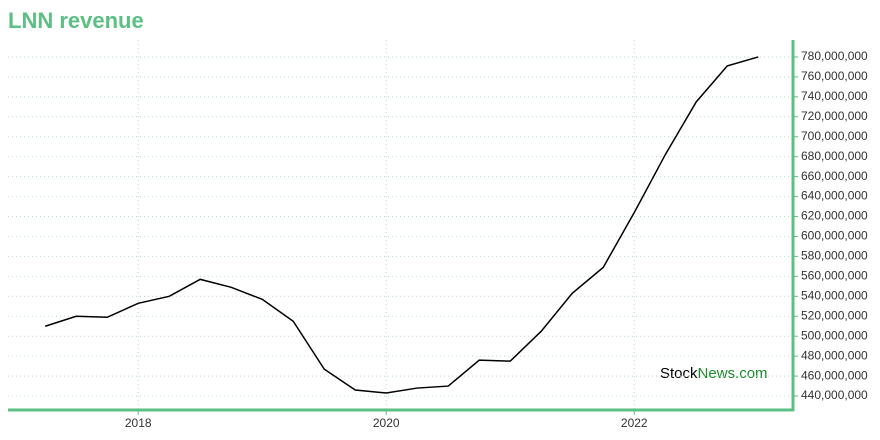 This screenshot has width=880, height=440. I want to click on y-tick-label: 660,000,000, so click(834, 176).